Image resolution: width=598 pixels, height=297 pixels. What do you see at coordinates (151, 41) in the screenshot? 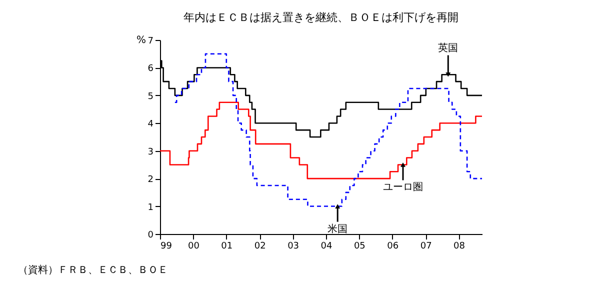
I see `y-tick-label: 7` at bounding box center [151, 41].